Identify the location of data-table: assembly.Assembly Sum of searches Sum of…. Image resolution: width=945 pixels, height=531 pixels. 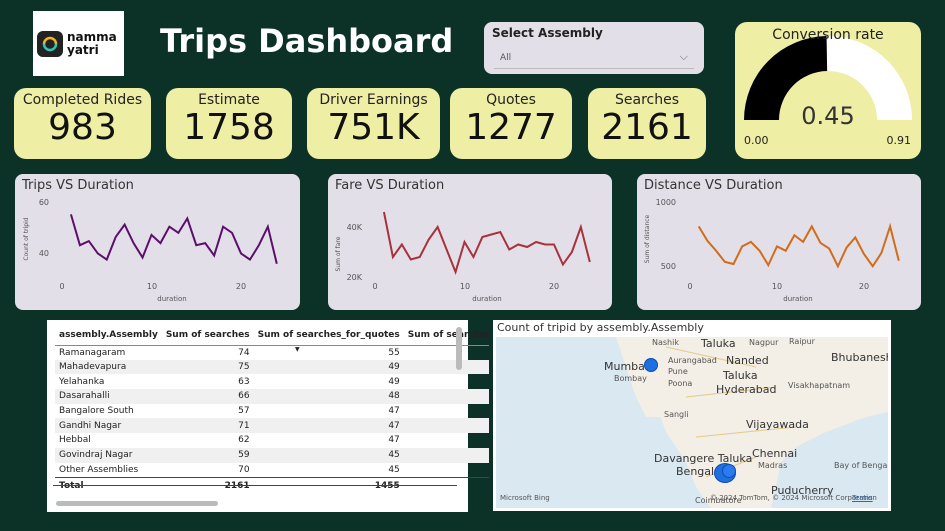
(272, 410).